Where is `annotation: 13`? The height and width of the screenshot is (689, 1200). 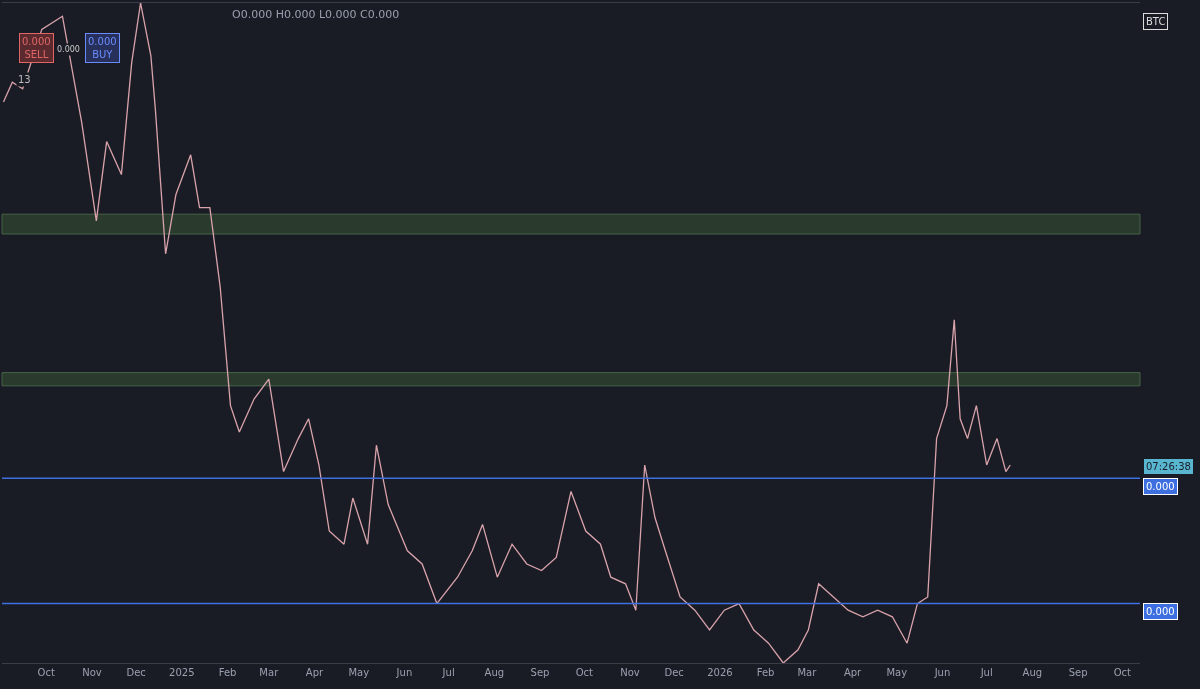 annotation: 13 is located at coordinates (24, 79).